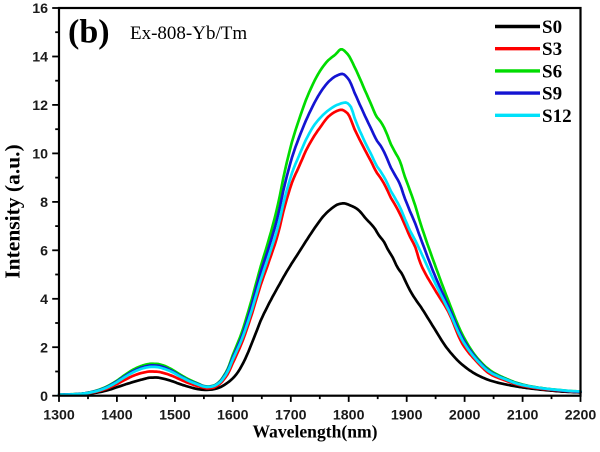  What do you see at coordinates (89, 32) in the screenshot?
I see `svg-text: (b)` at bounding box center [89, 32].